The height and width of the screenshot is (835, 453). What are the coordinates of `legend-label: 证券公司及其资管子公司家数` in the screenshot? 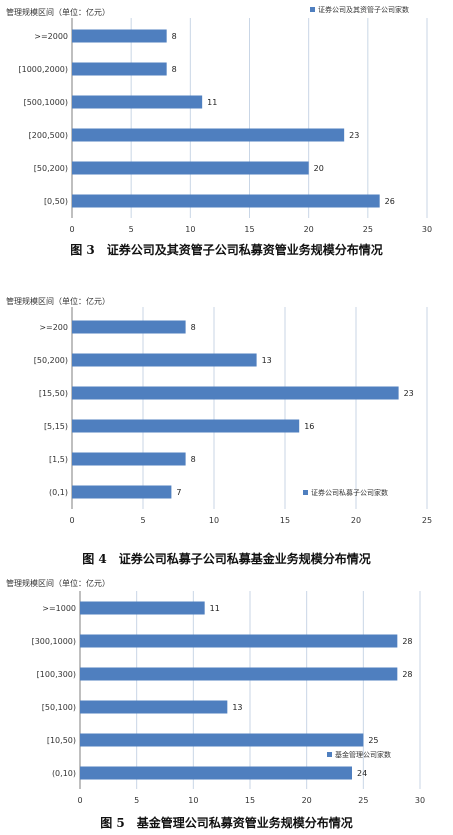 It's located at (363, 9).